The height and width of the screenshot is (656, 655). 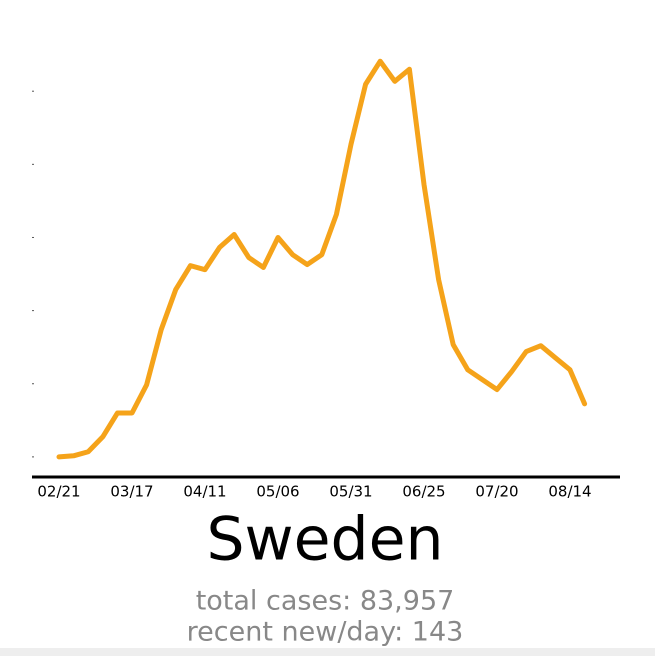 What do you see at coordinates (324, 540) in the screenshot?
I see `chart-title: Sweden` at bounding box center [324, 540].